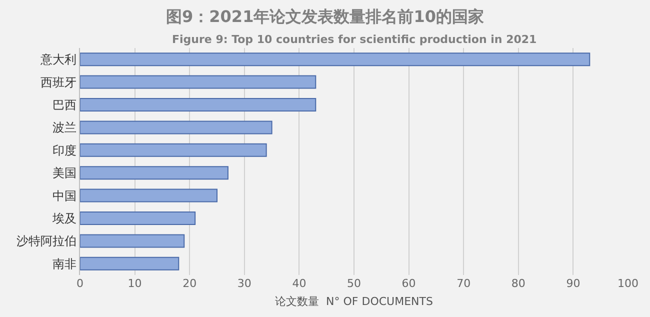 The height and width of the screenshot is (317, 650). I want to click on x-axis-title: 论文数量 N° OF DOCUMENTS, so click(354, 301).